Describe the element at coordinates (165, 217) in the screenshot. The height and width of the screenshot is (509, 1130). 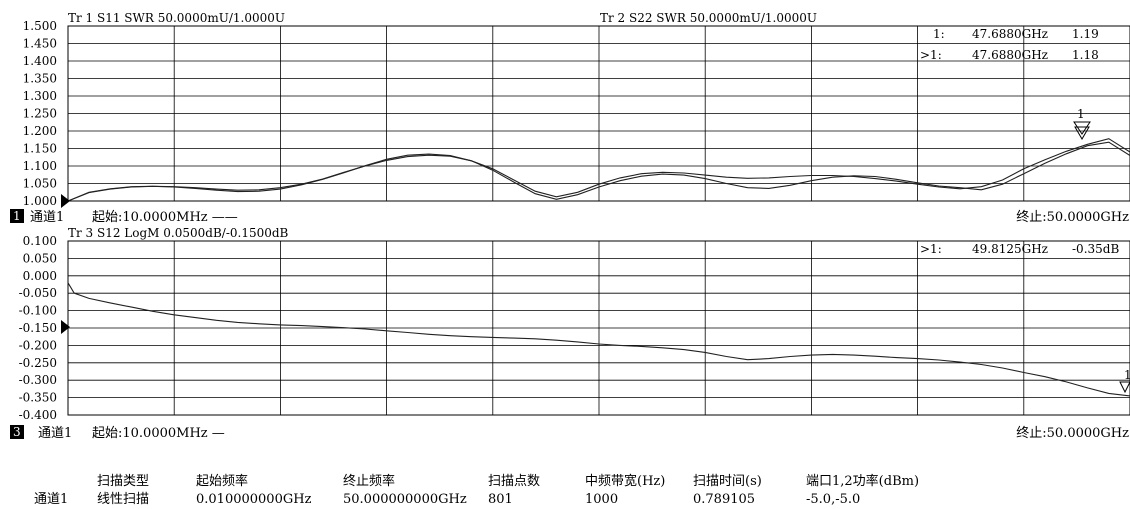
I see `top-start-label: 起始:10.0000MHz ——` at that location.